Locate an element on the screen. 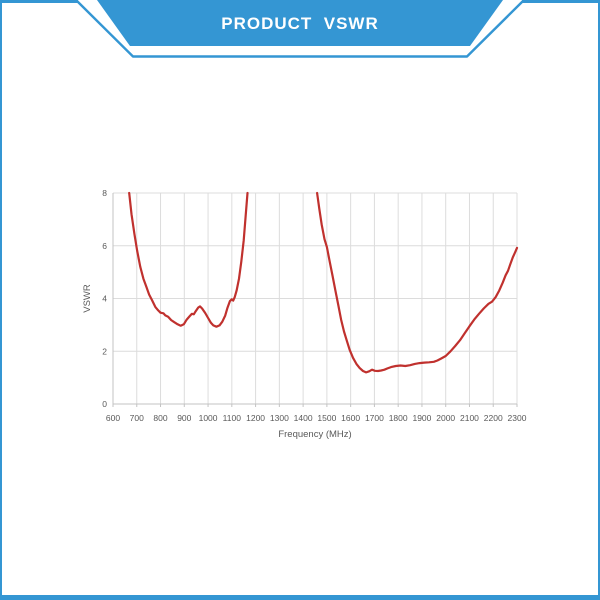 The width and height of the screenshot is (600, 600). banner-trapezoid is located at coordinates (300, 23).